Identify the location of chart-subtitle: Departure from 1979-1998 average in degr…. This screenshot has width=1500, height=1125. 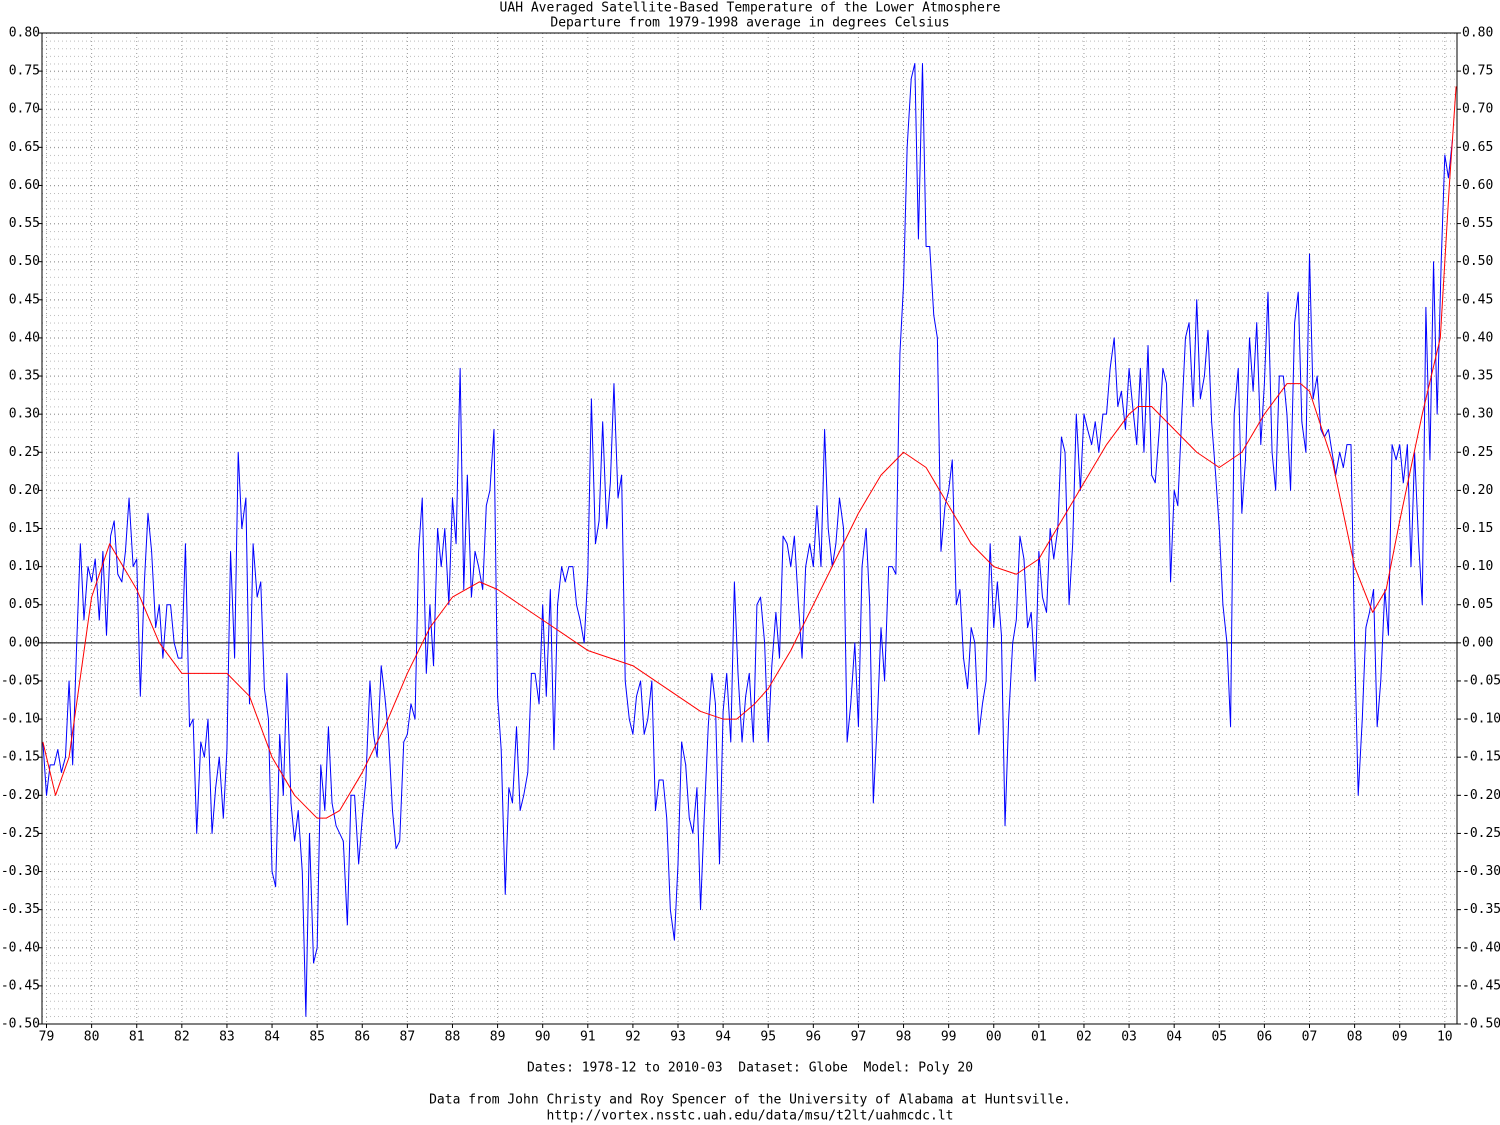
(749, 23).